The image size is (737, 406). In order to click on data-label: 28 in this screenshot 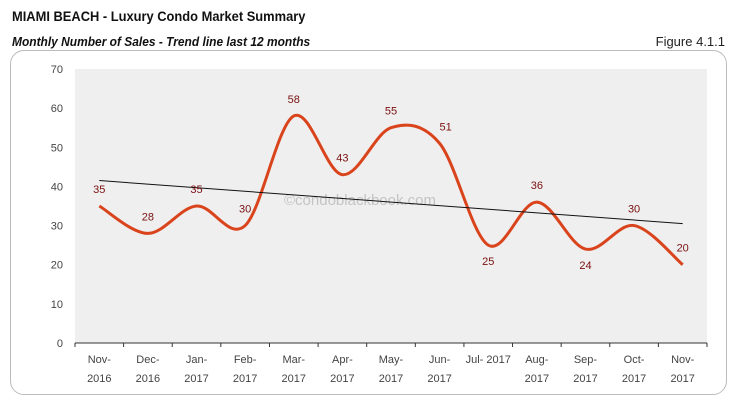, I will do `click(148, 217)`.